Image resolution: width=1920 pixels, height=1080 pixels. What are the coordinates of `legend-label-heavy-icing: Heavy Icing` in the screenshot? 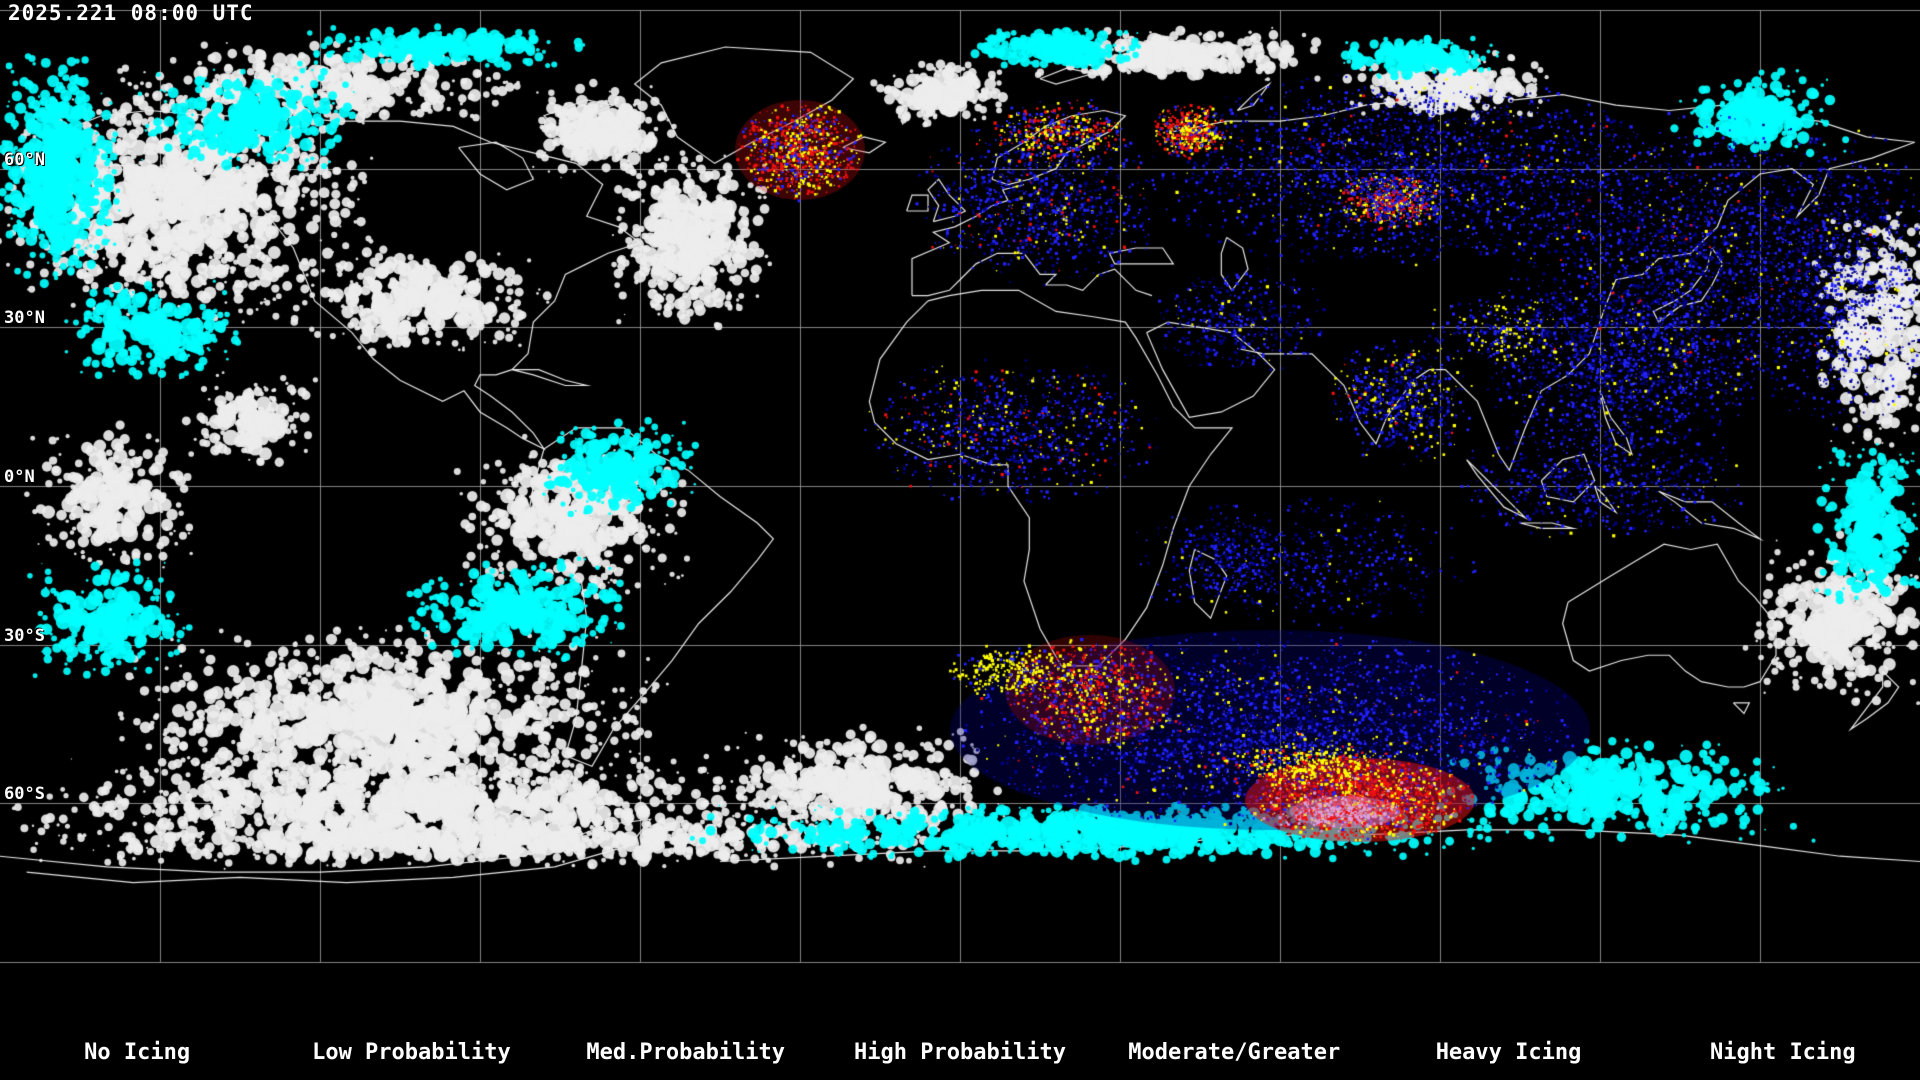 It's located at (1509, 1030).